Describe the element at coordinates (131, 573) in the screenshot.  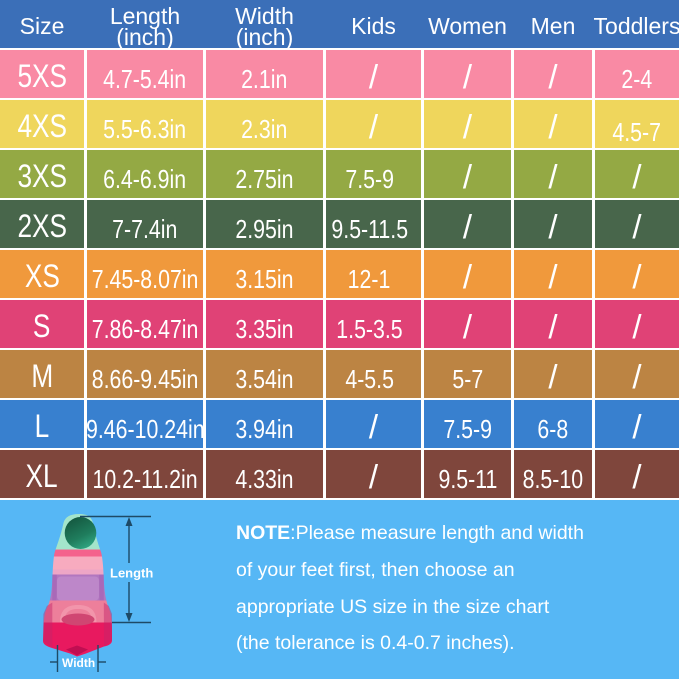
I see `svg-text: Length` at that location.